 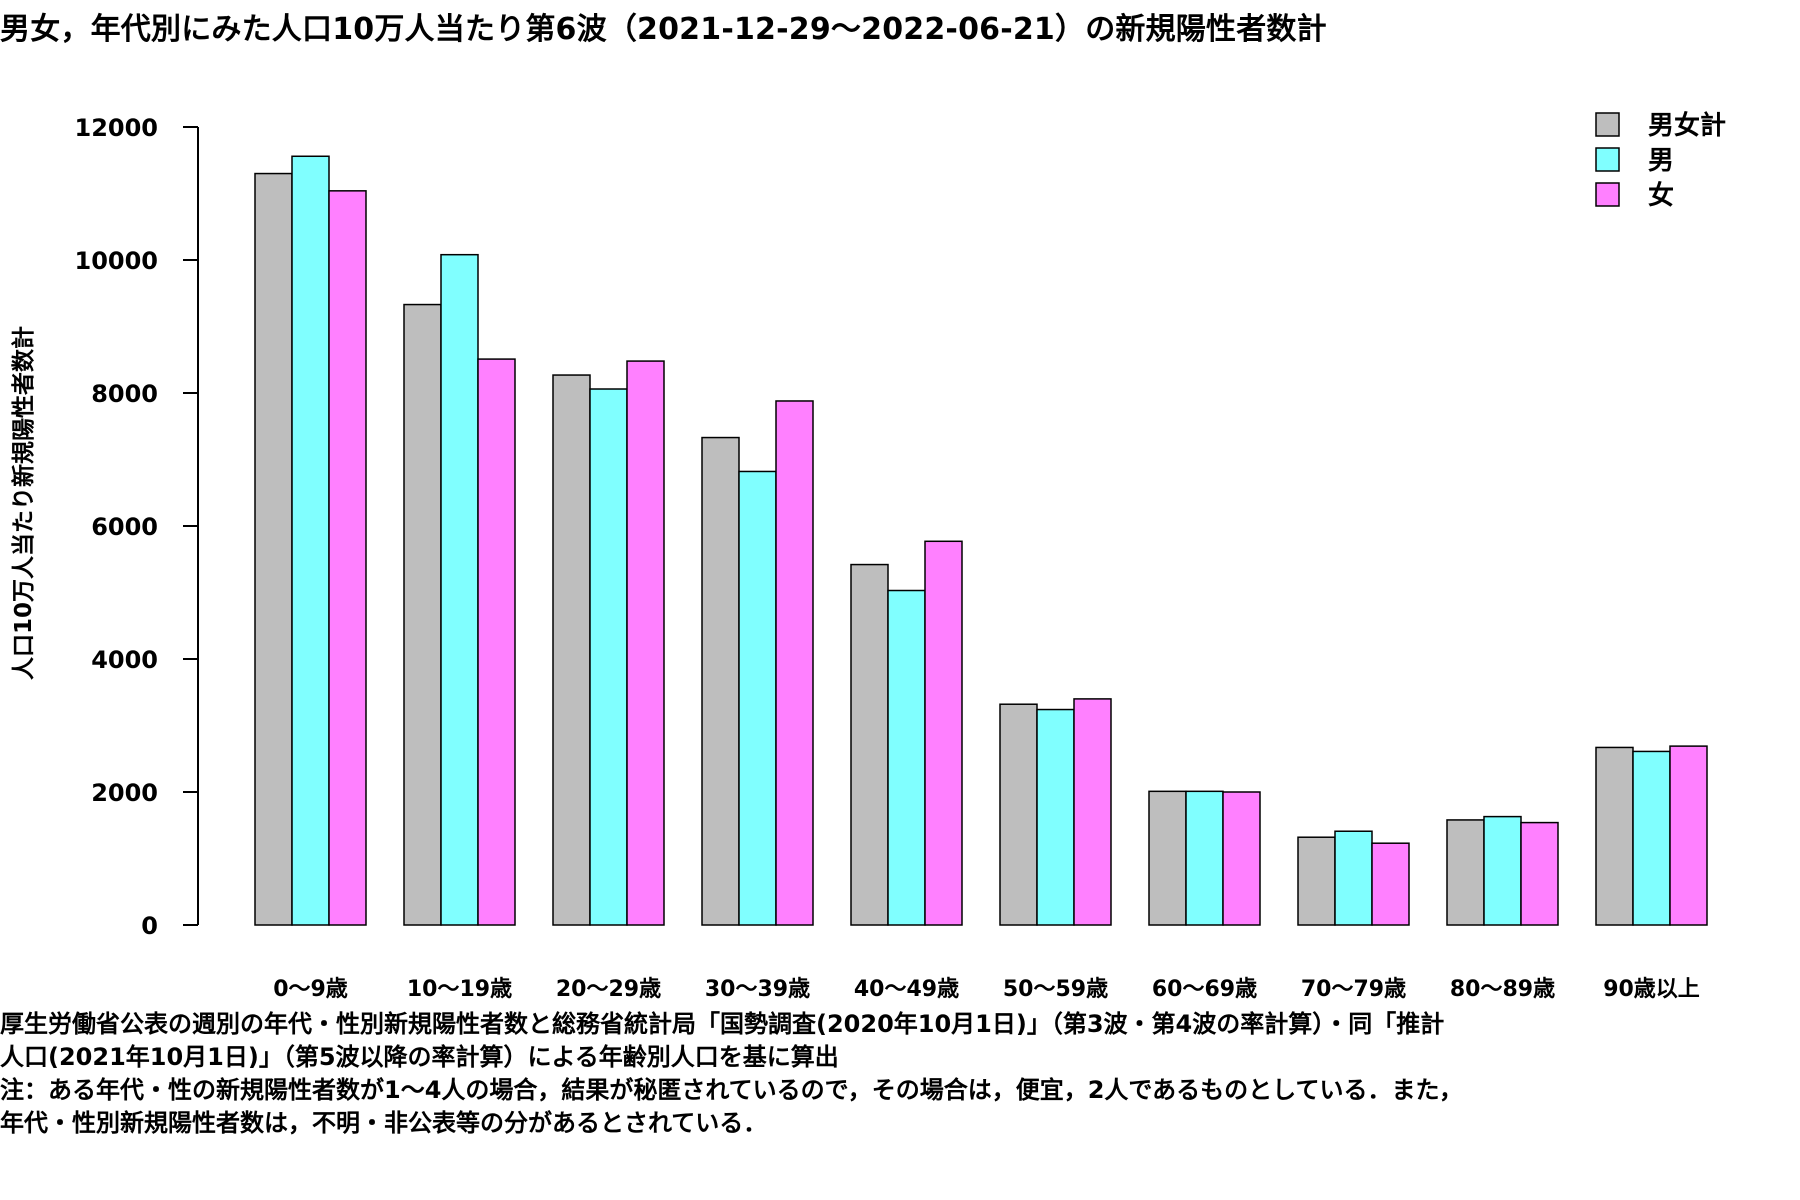 I want to click on y-axis: 0 2000 4000 6000 8000 10000 12000, so click(x=137, y=527).